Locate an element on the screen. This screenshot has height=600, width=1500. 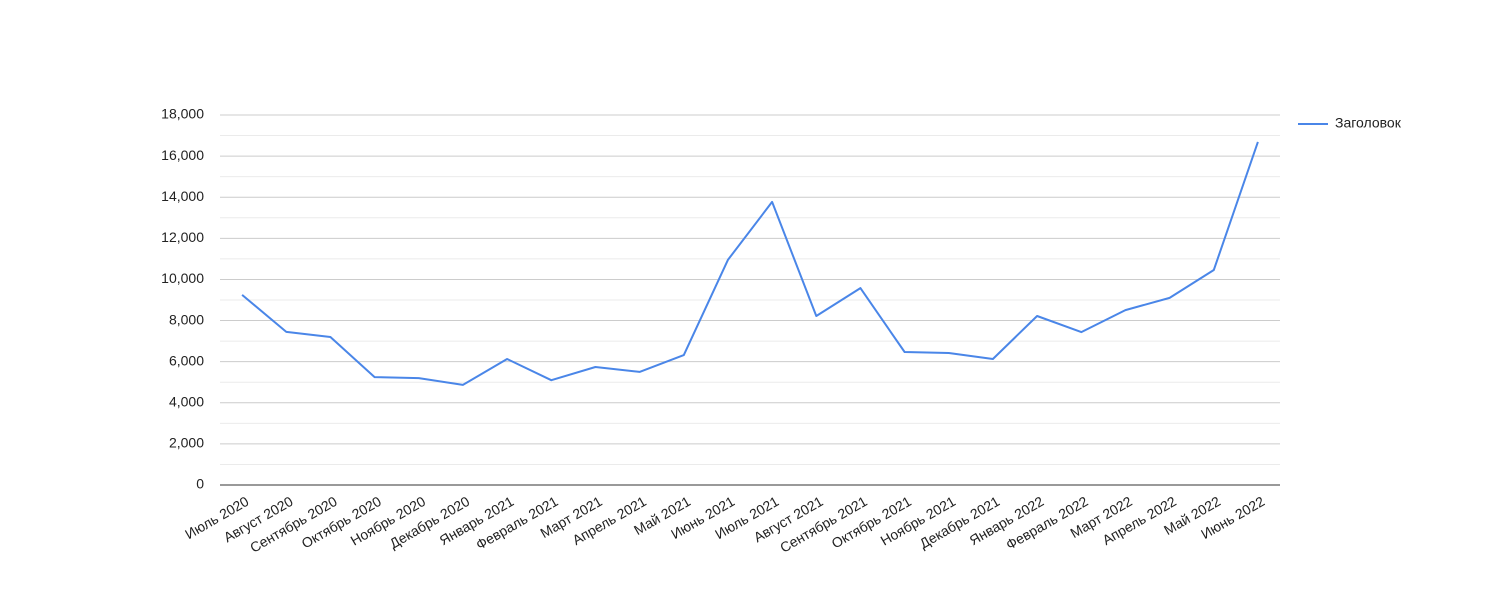
y-tick-label: 0 is located at coordinates (200, 484).